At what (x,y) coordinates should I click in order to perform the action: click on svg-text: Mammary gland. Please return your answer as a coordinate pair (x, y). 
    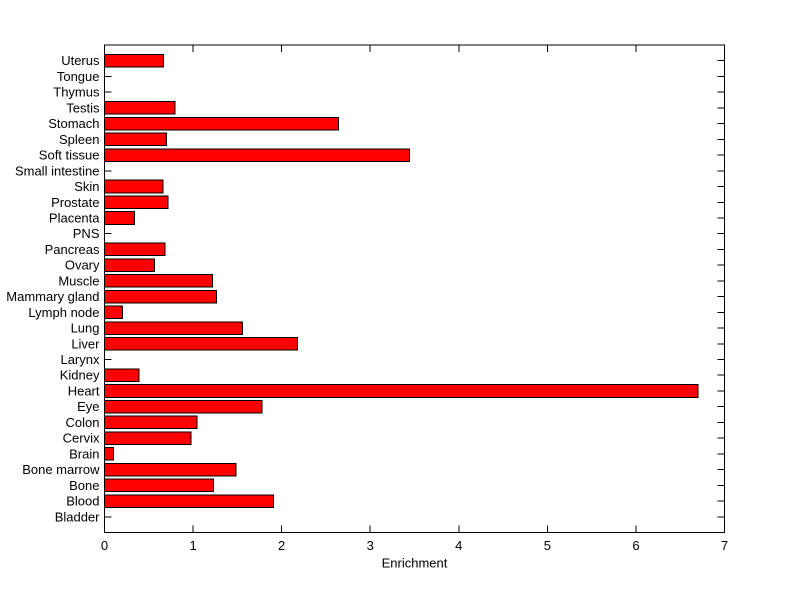
    Looking at the image, I should click on (52, 296).